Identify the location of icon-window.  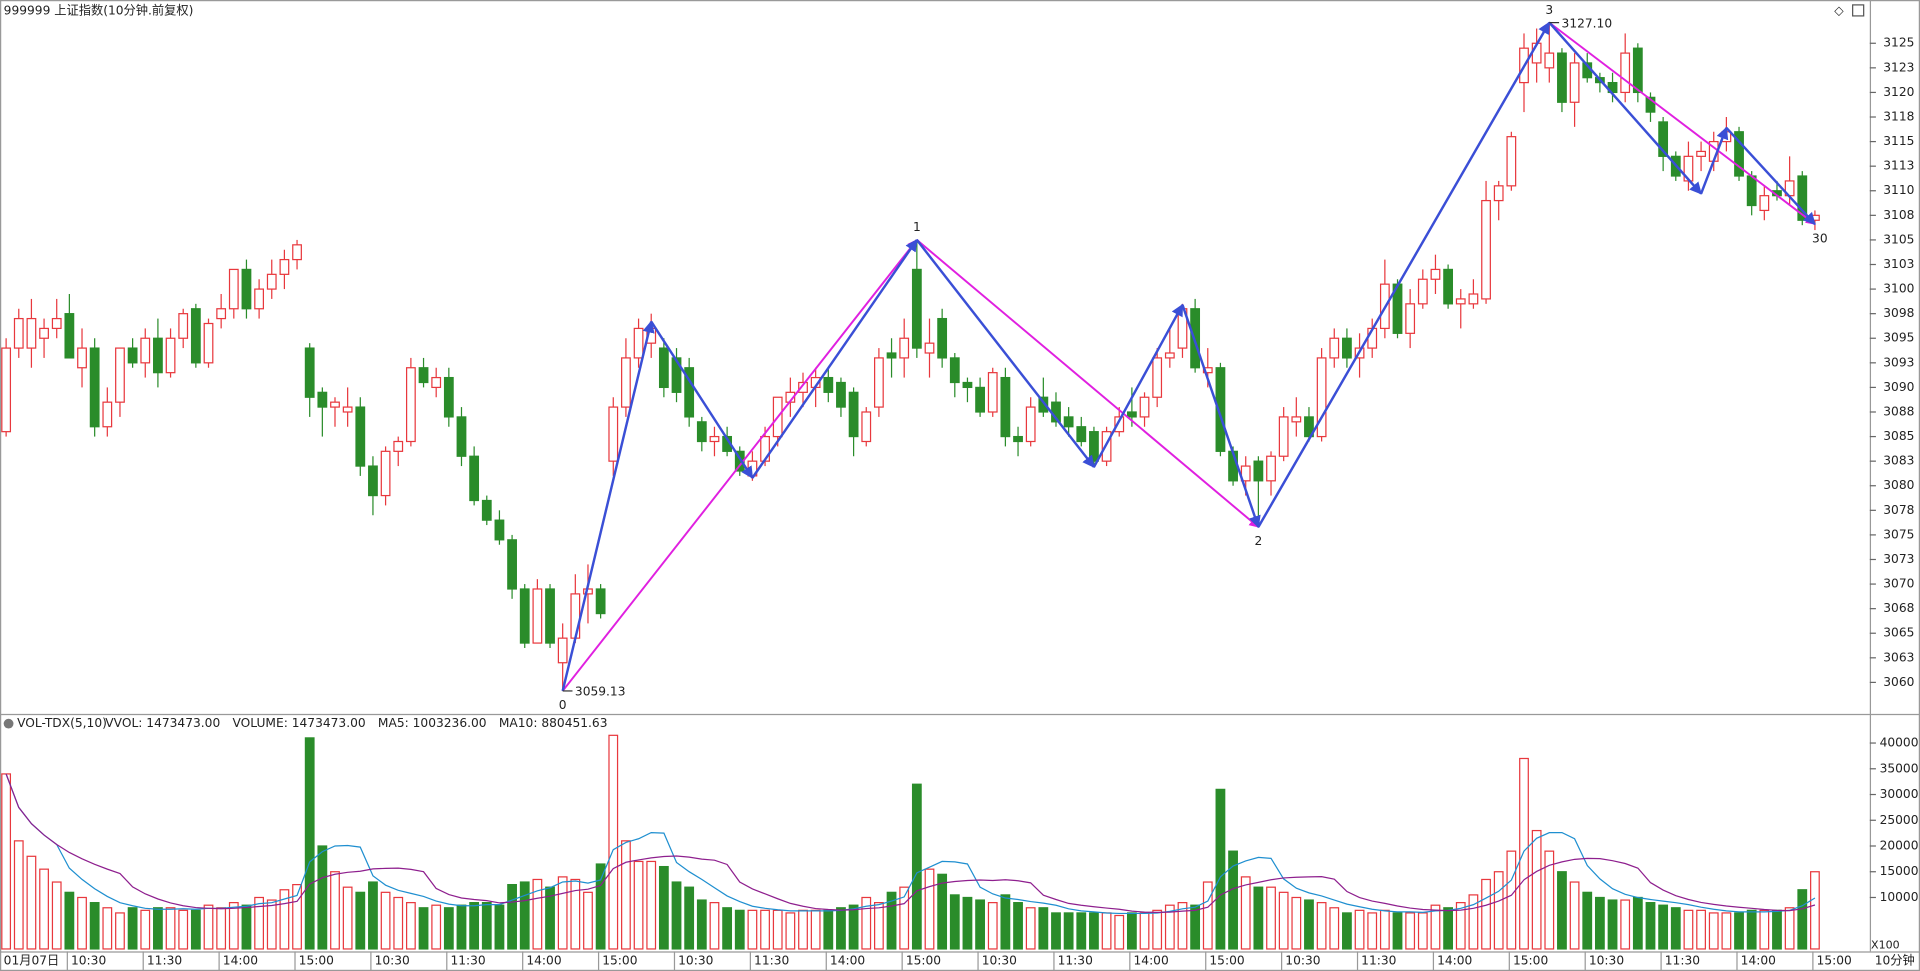
(1858, 10).